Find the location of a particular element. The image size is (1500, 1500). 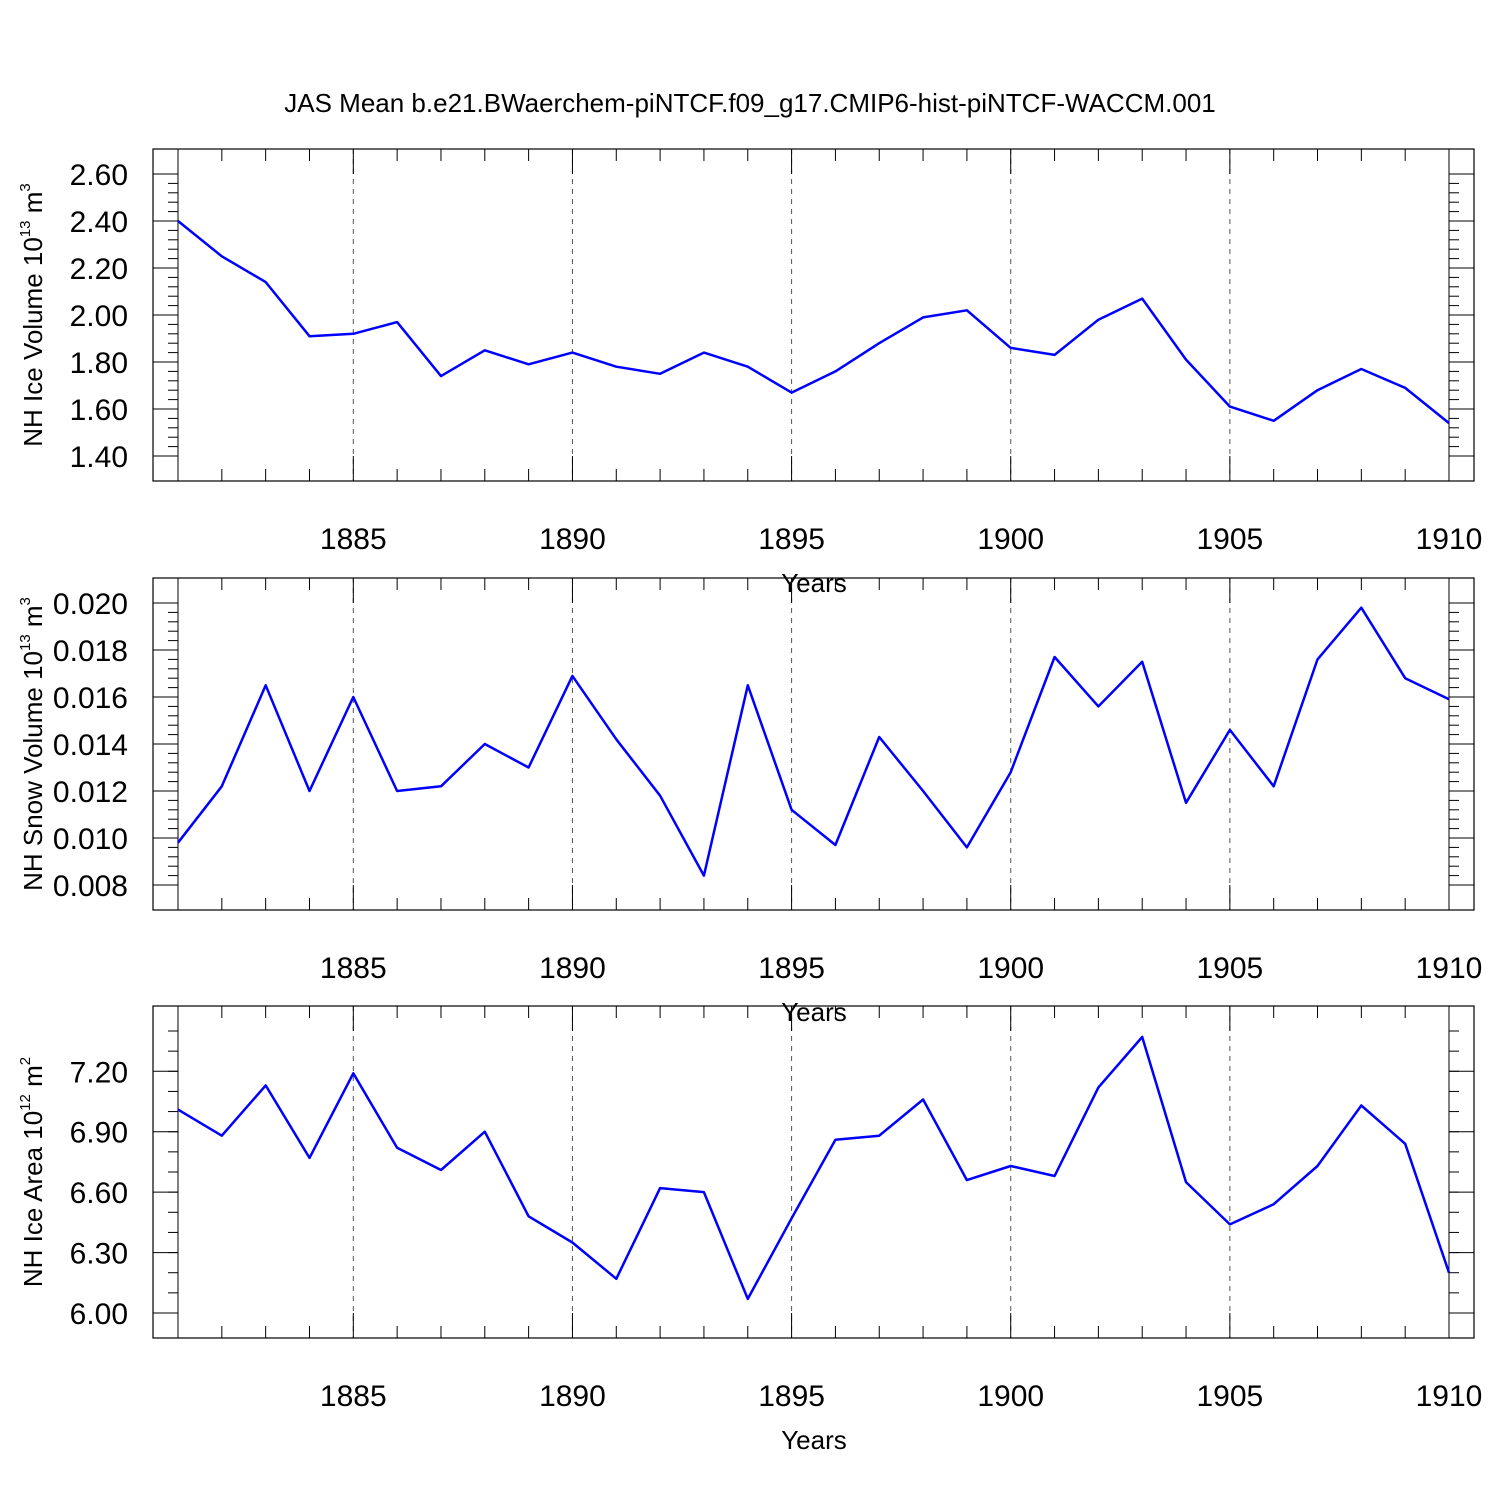

y-tick-label: 2.00 is located at coordinates (99, 316).